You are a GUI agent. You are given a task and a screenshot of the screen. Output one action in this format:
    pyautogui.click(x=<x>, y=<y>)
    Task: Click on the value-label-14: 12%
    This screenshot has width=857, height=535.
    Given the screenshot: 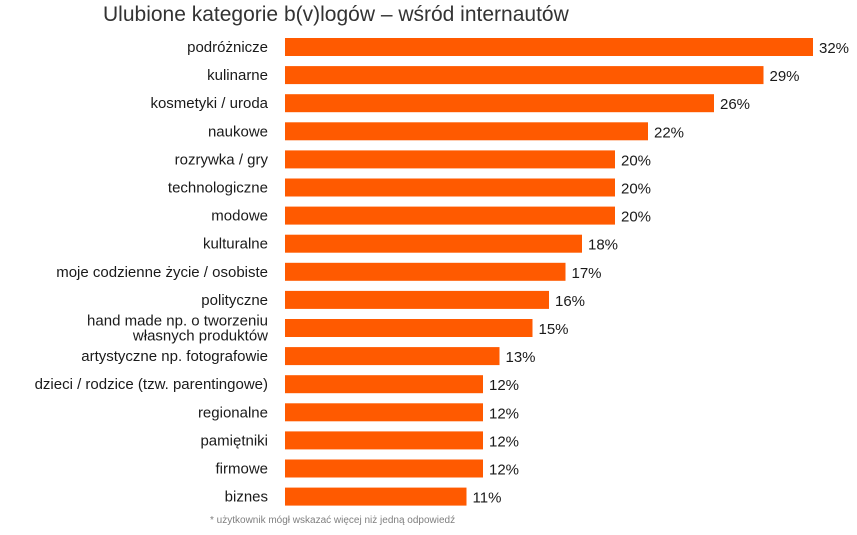 What is the action you would take?
    pyautogui.click(x=504, y=441)
    